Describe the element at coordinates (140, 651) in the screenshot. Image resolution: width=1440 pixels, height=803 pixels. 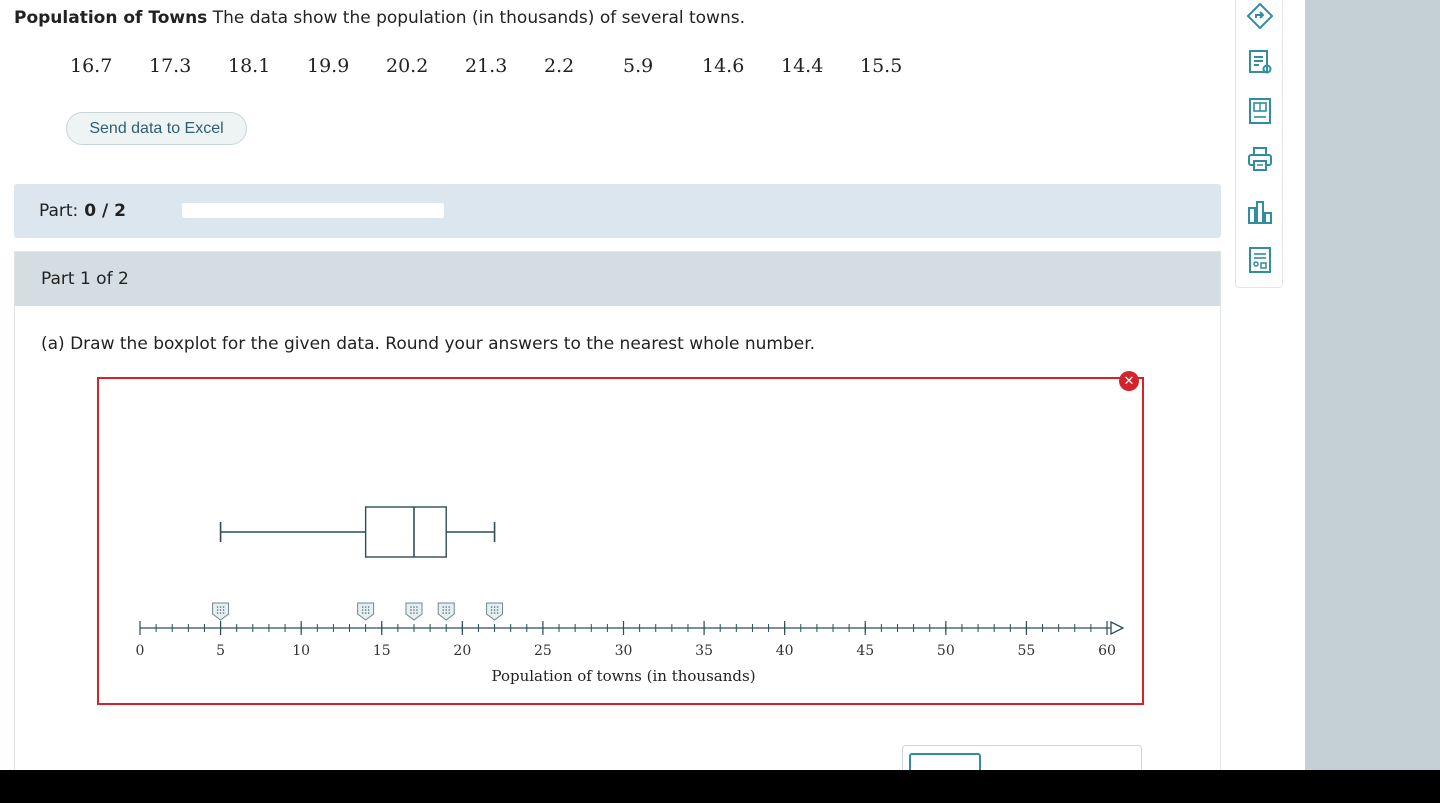
I see `x-tick-label: 0` at that location.